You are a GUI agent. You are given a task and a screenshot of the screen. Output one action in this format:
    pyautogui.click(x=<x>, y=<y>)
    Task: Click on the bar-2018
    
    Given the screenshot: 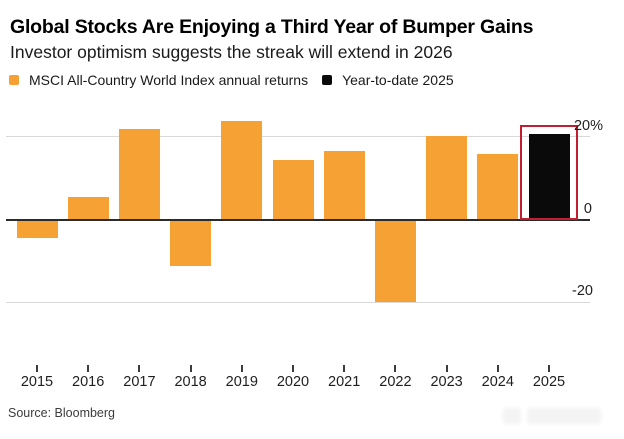 What is the action you would take?
    pyautogui.click(x=191, y=242)
    